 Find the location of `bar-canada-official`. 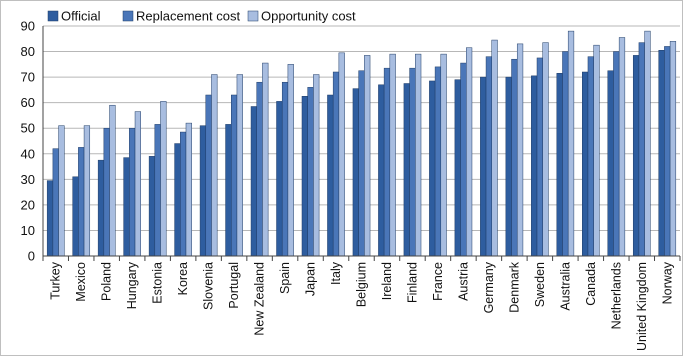

bar-canada-official is located at coordinates (585, 164).